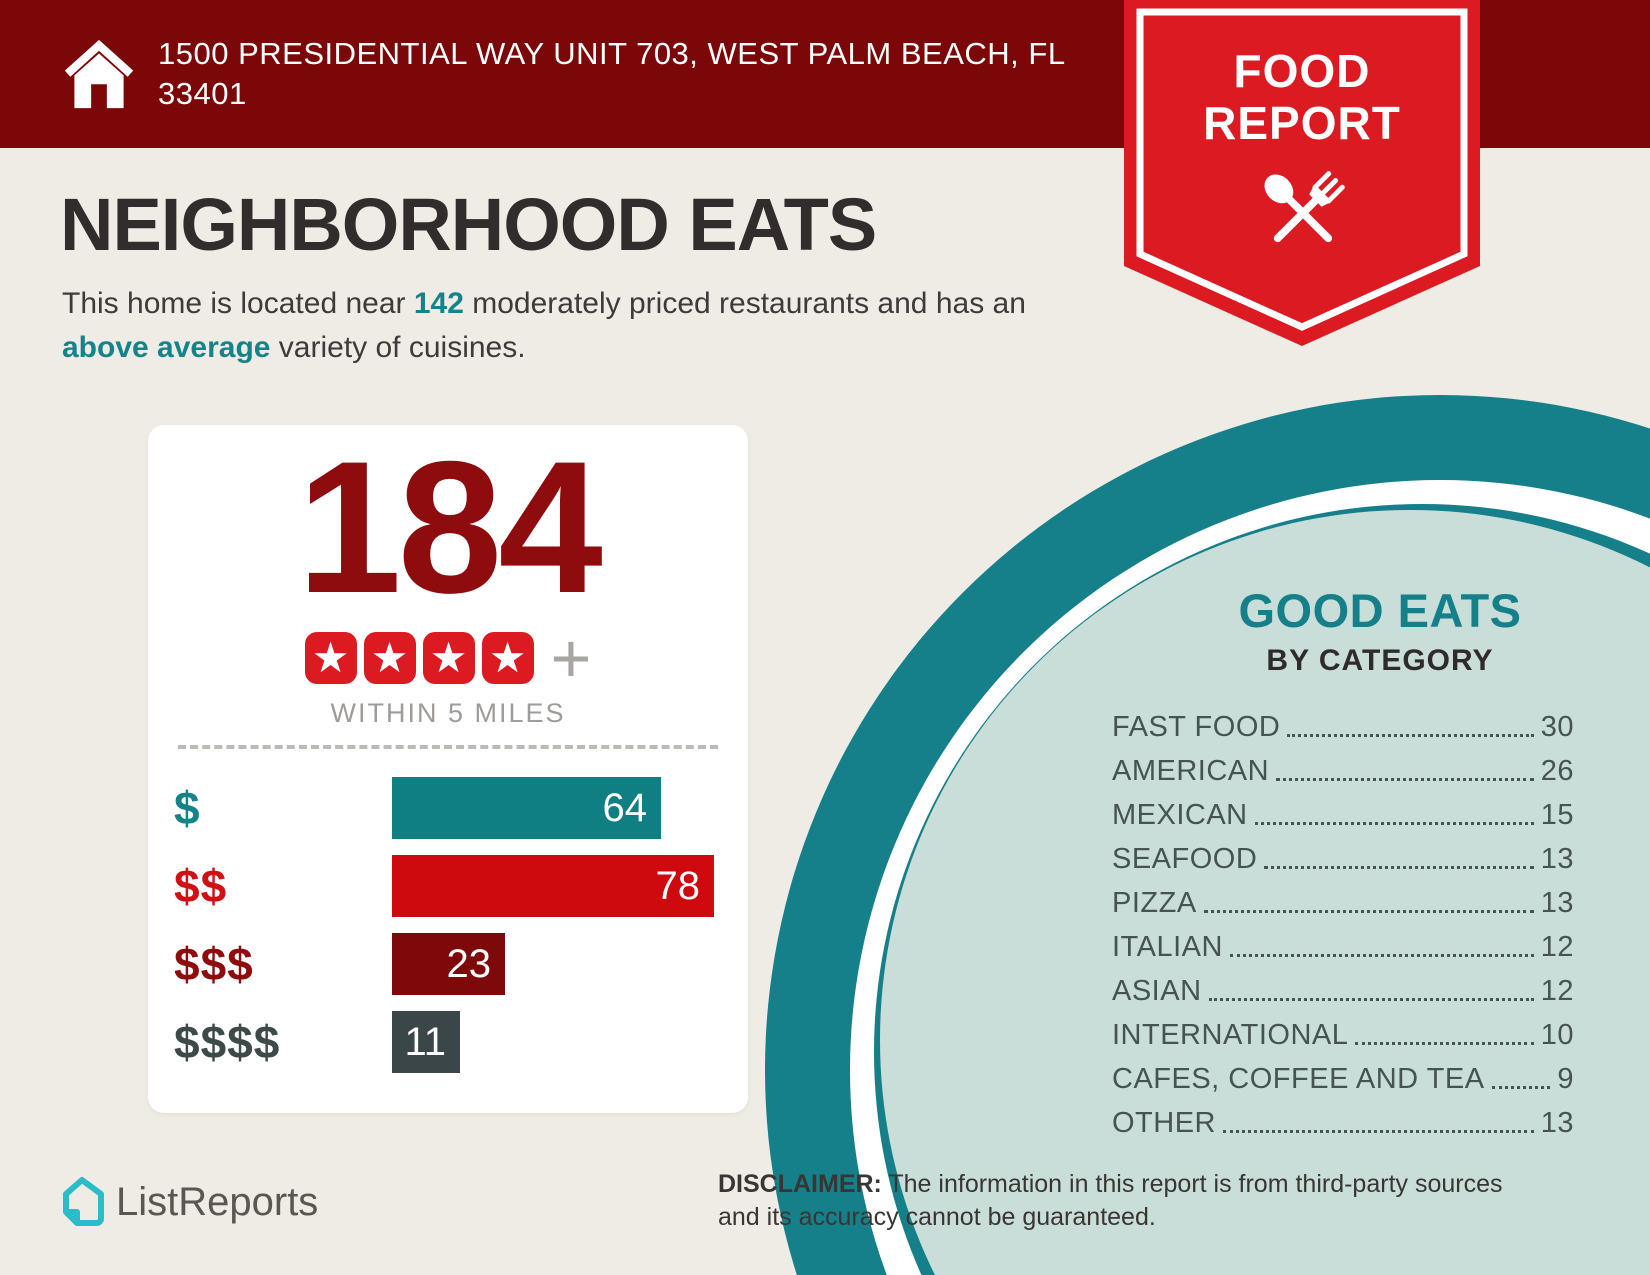  What do you see at coordinates (1343, 947) in the screenshot?
I see `category-row: ITALIAN 12` at bounding box center [1343, 947].